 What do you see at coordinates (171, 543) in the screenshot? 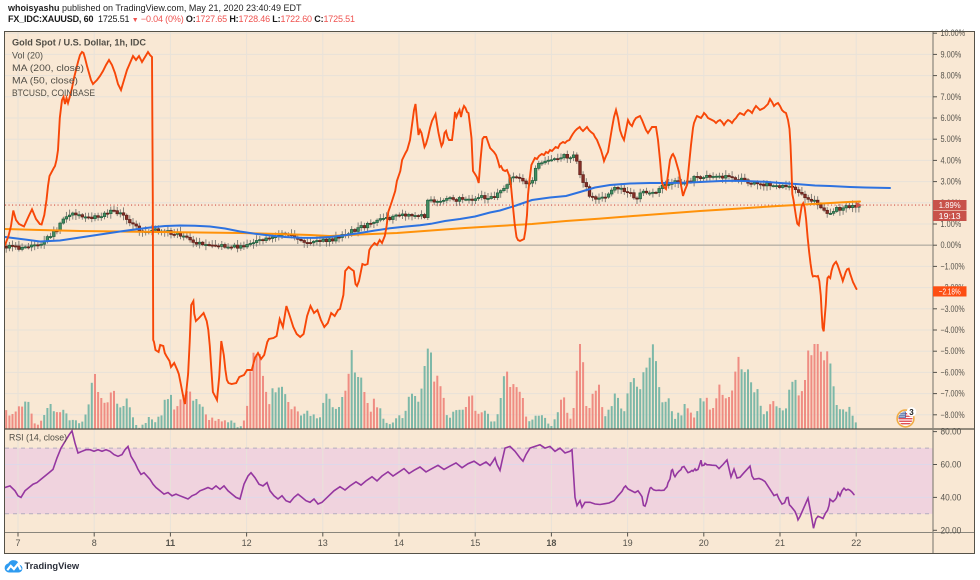
I see `svg-text: 11` at bounding box center [171, 543].